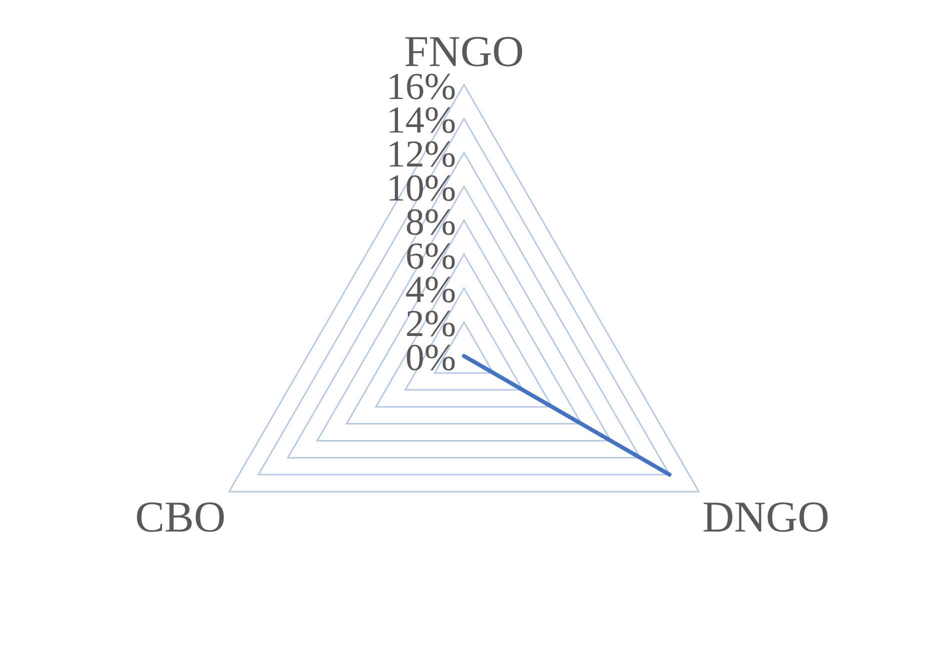  I want to click on spoke-label: DNGO, so click(766, 517).